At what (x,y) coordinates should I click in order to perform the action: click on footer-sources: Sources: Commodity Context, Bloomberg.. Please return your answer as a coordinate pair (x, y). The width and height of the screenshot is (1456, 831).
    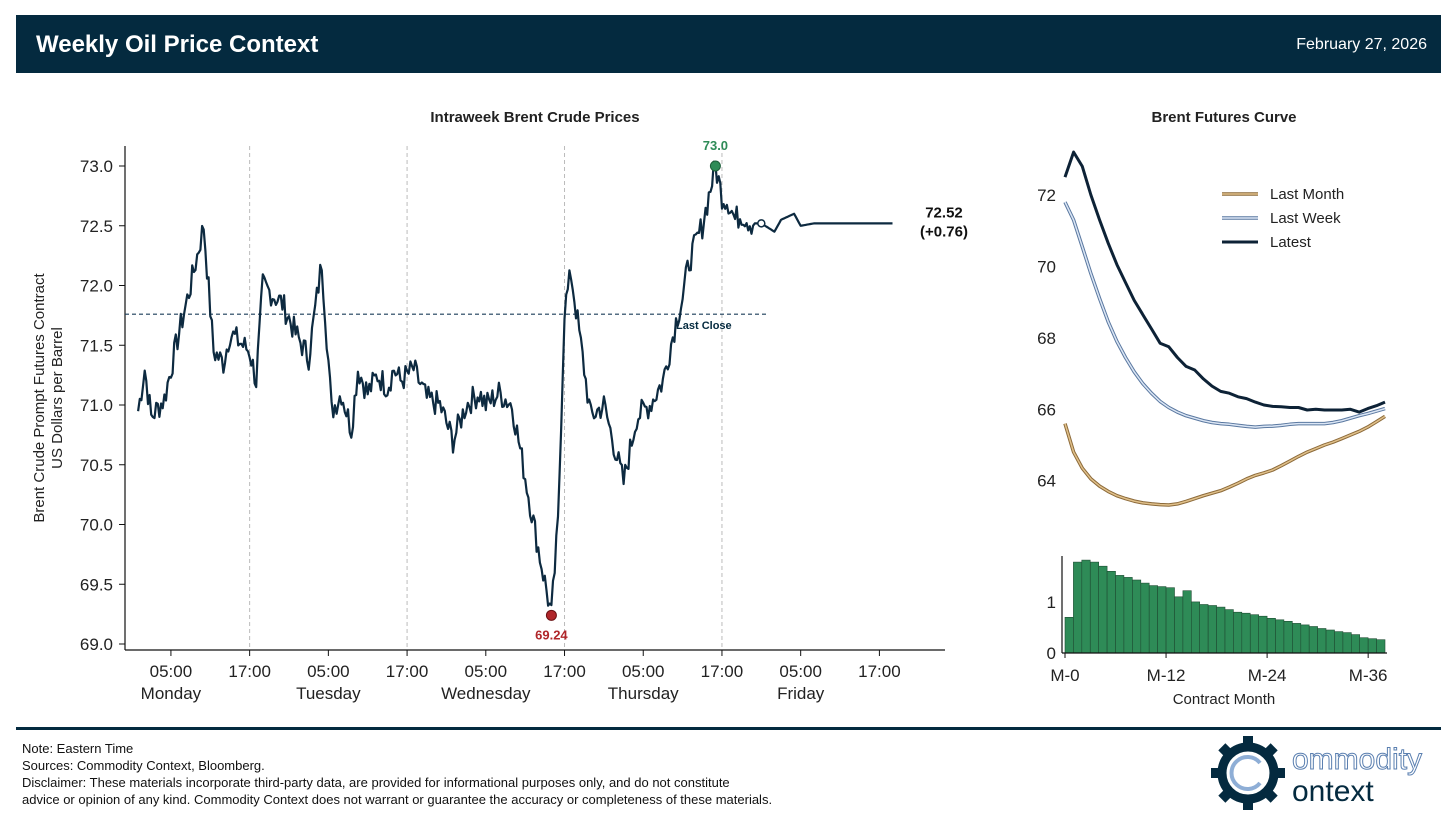
    Looking at the image, I should click on (143, 765).